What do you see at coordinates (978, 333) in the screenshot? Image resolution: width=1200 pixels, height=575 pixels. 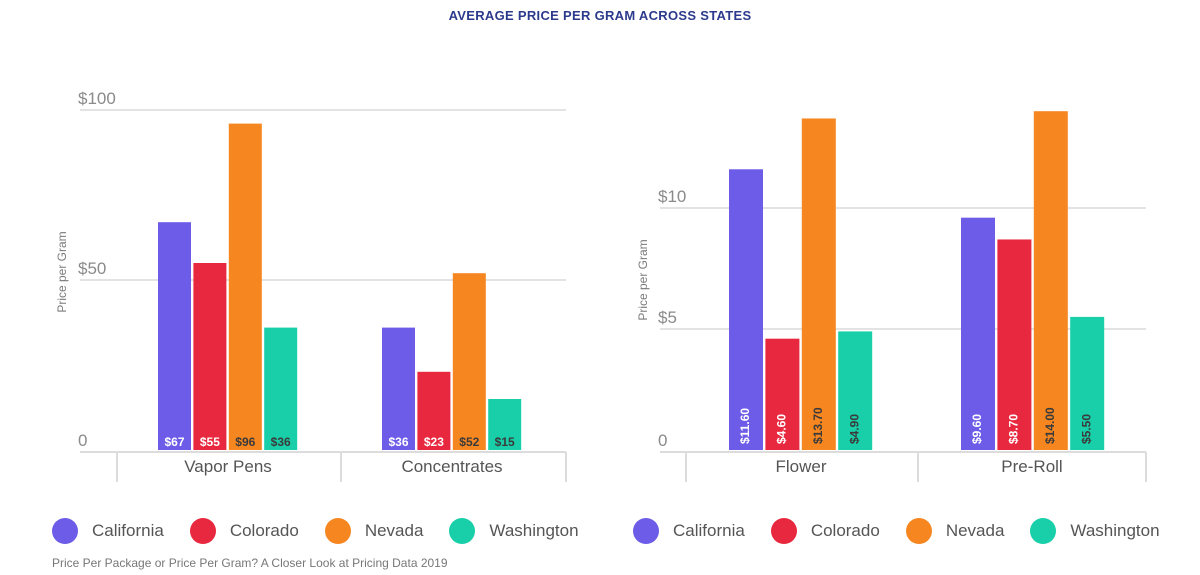 I see `bar-california-pre-roll` at bounding box center [978, 333].